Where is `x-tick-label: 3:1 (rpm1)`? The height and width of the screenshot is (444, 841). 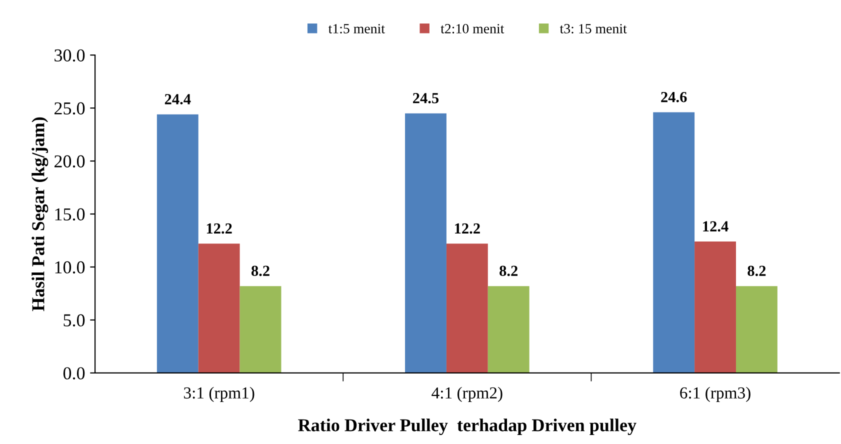
x-tick-label: 3:1 (rpm1) is located at coordinates (219, 394).